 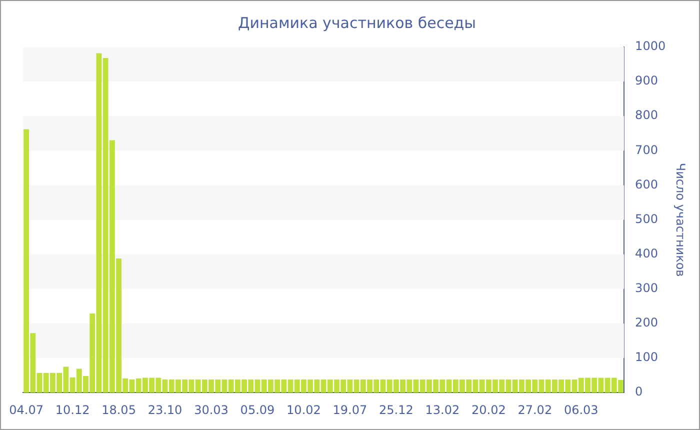 I want to click on y-tick-label: 600, so click(x=646, y=184).